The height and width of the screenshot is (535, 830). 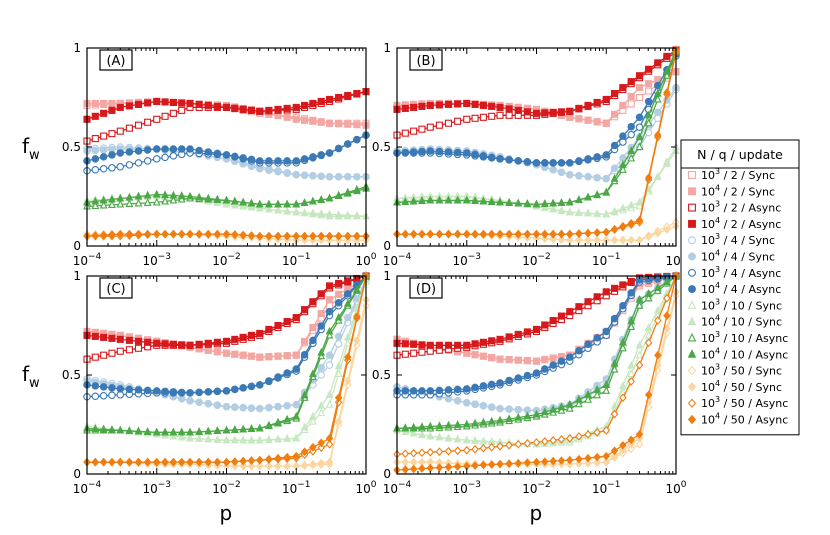 What do you see at coordinates (731, 174) in the screenshot?
I see `legend-entry: 103 / 2 / Sync` at bounding box center [731, 174].